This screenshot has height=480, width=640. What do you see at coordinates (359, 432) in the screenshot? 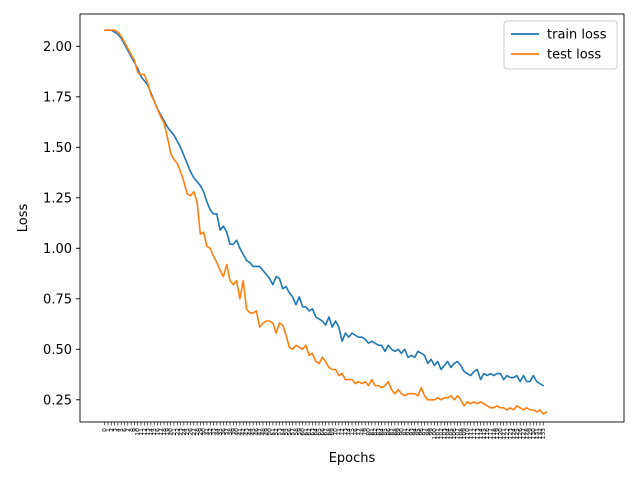
I see `x-tick-label: 77` at bounding box center [359, 432].